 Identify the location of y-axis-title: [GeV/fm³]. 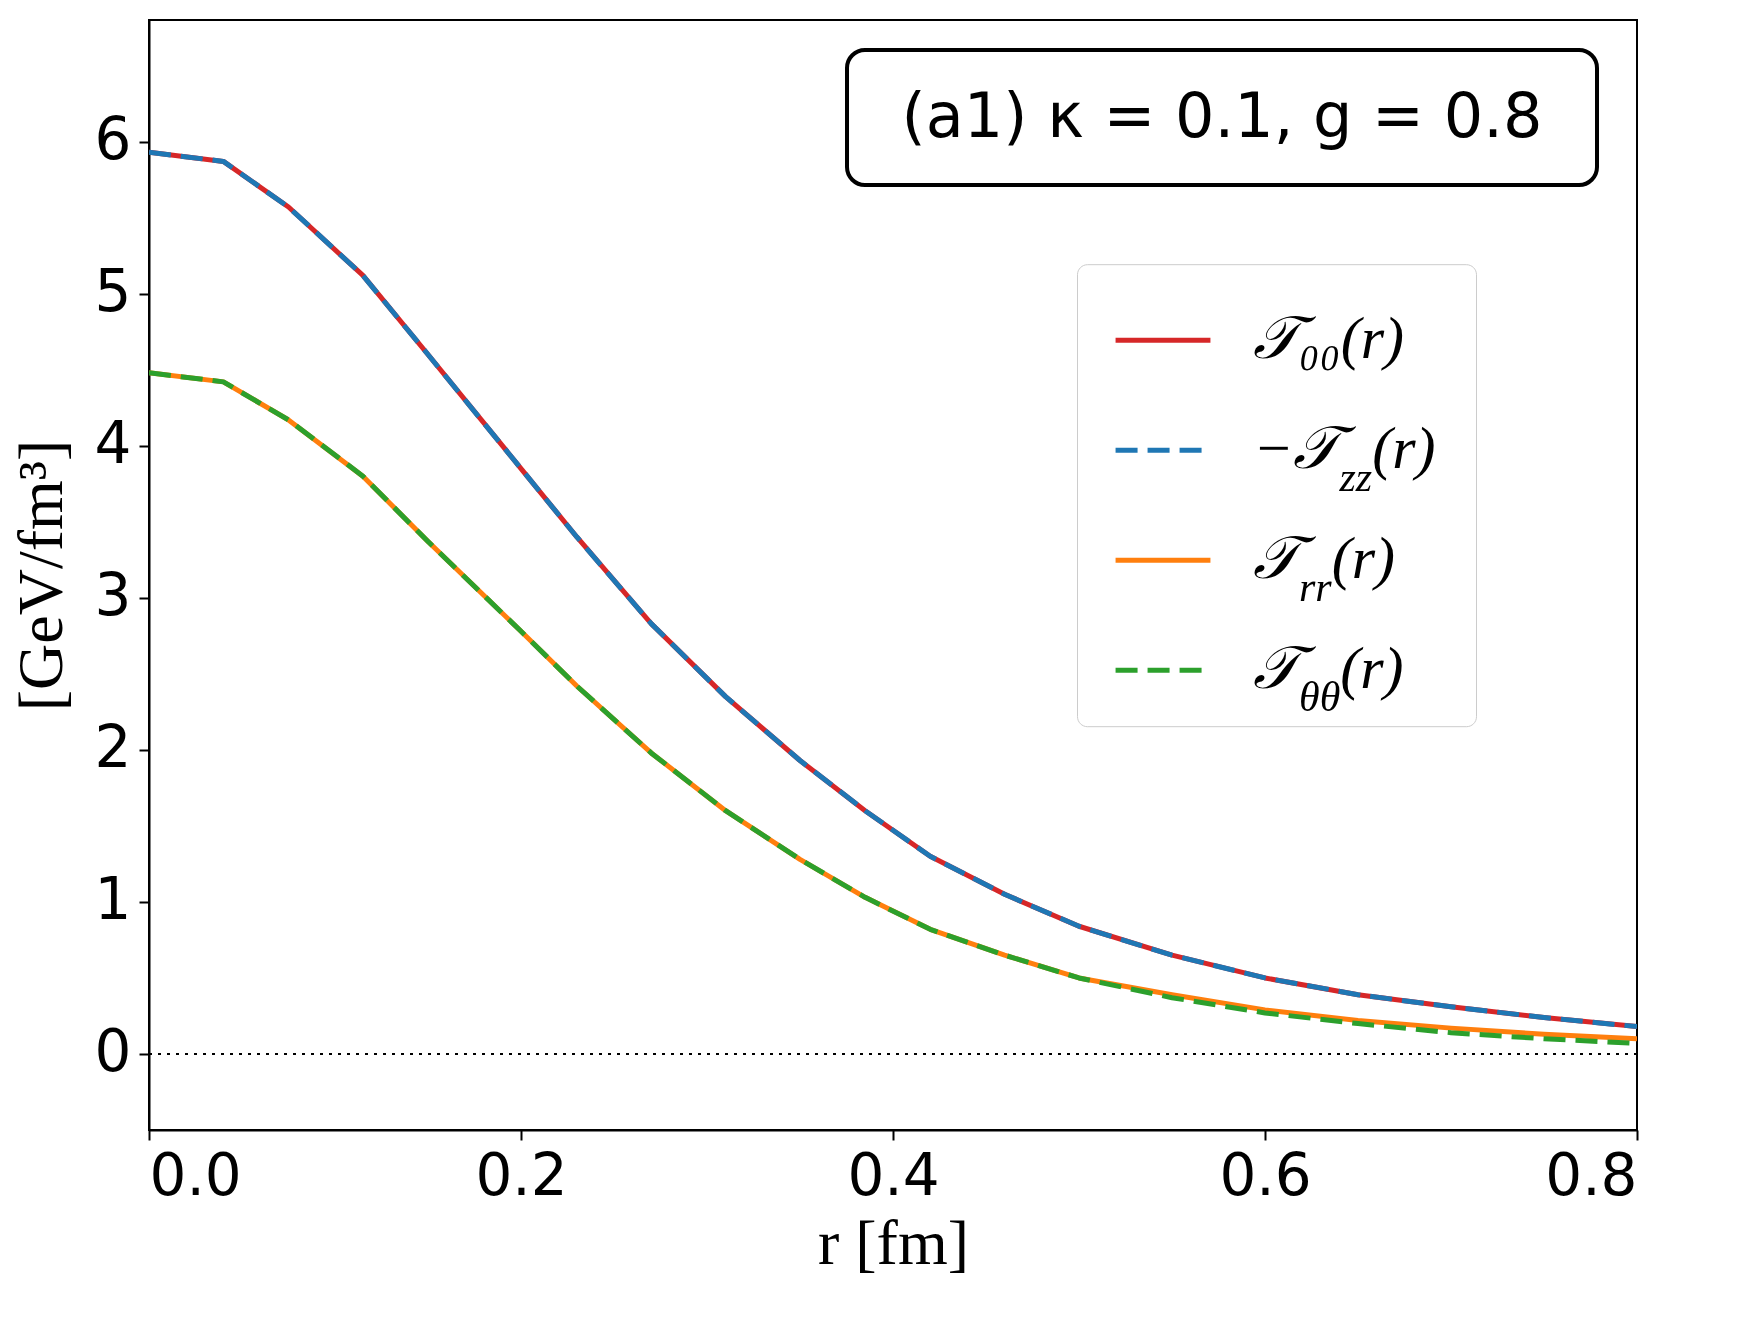
(40, 575).